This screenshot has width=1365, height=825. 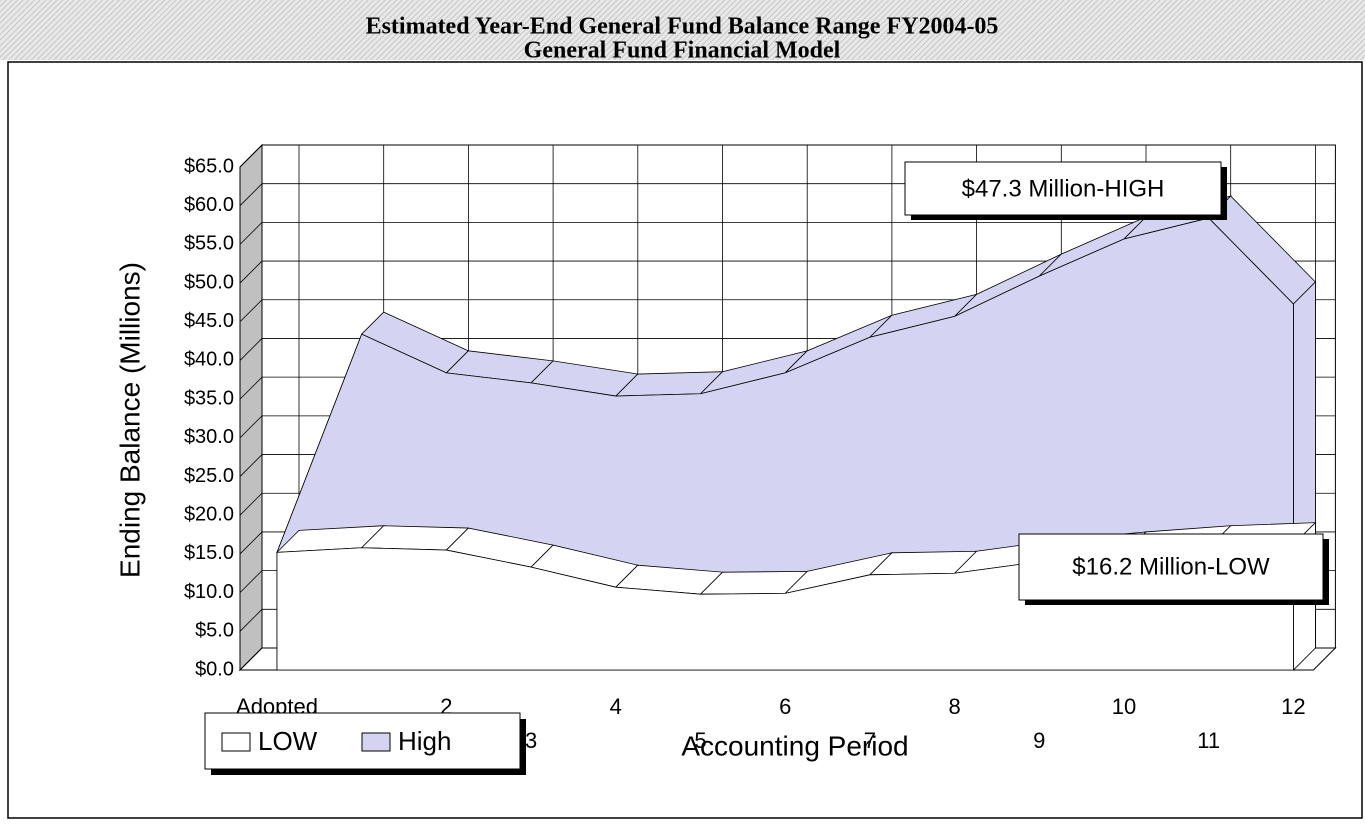 What do you see at coordinates (682, 51) in the screenshot?
I see `chart-subtitle: General Fund Financial Model` at bounding box center [682, 51].